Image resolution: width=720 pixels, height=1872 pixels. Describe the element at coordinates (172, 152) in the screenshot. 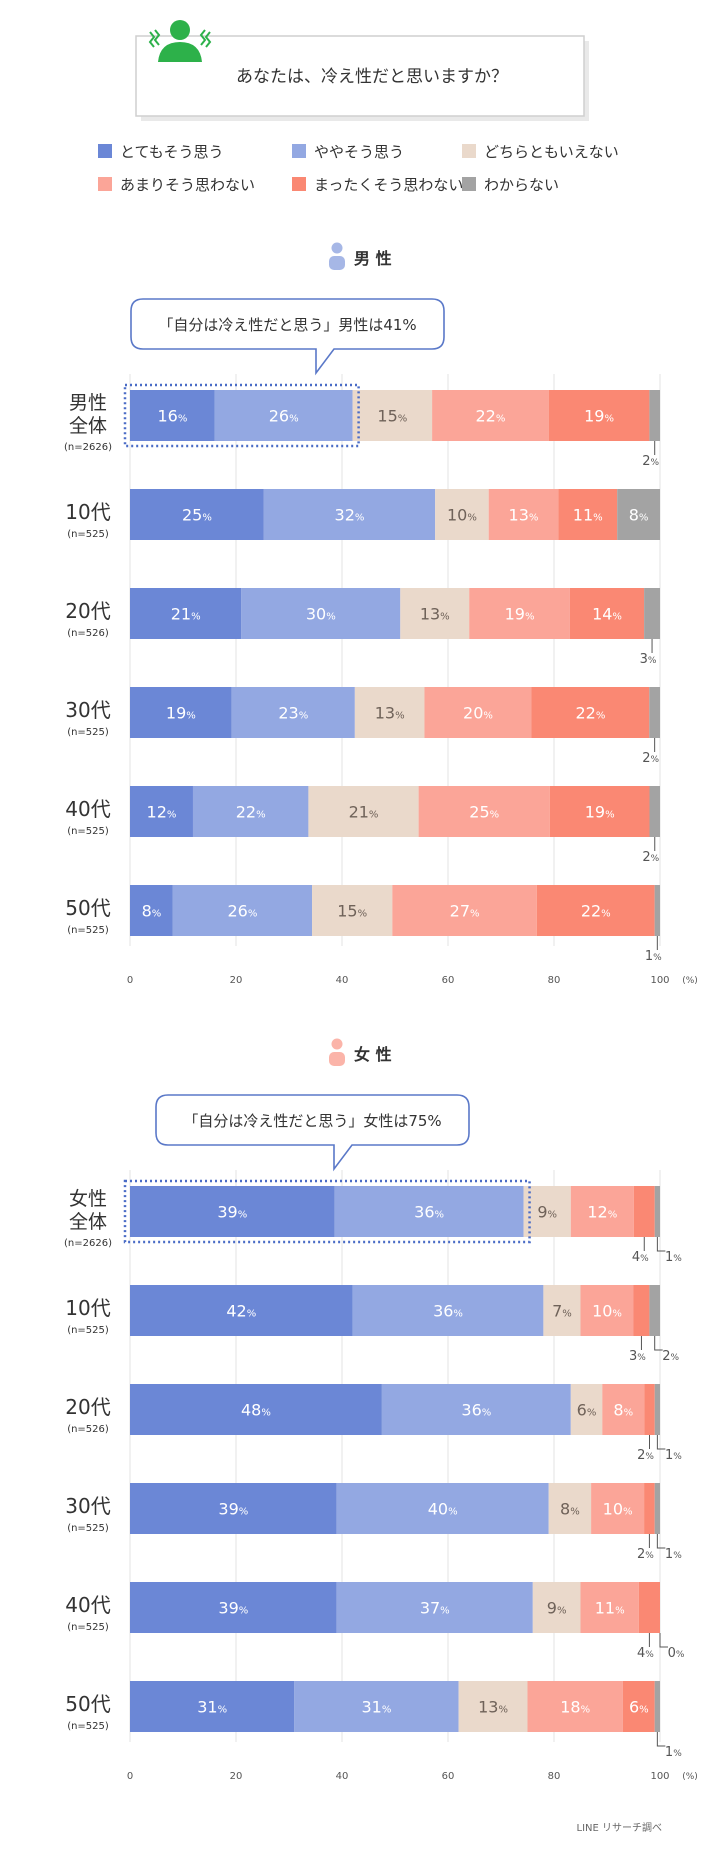

I see `legend-label: とてもそう思う` at that location.